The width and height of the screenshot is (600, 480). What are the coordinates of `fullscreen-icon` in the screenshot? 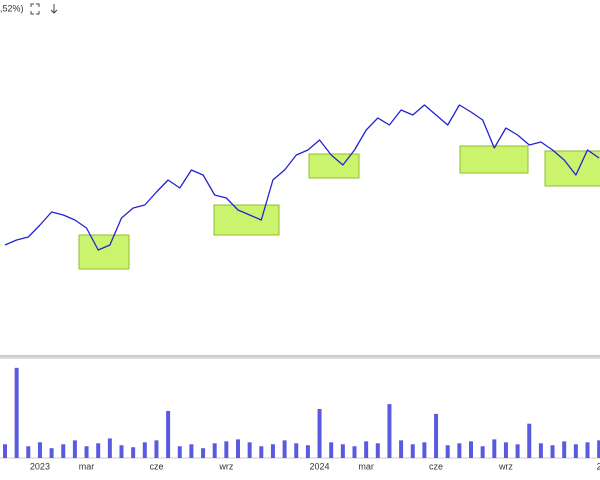 It's located at (35, 9).